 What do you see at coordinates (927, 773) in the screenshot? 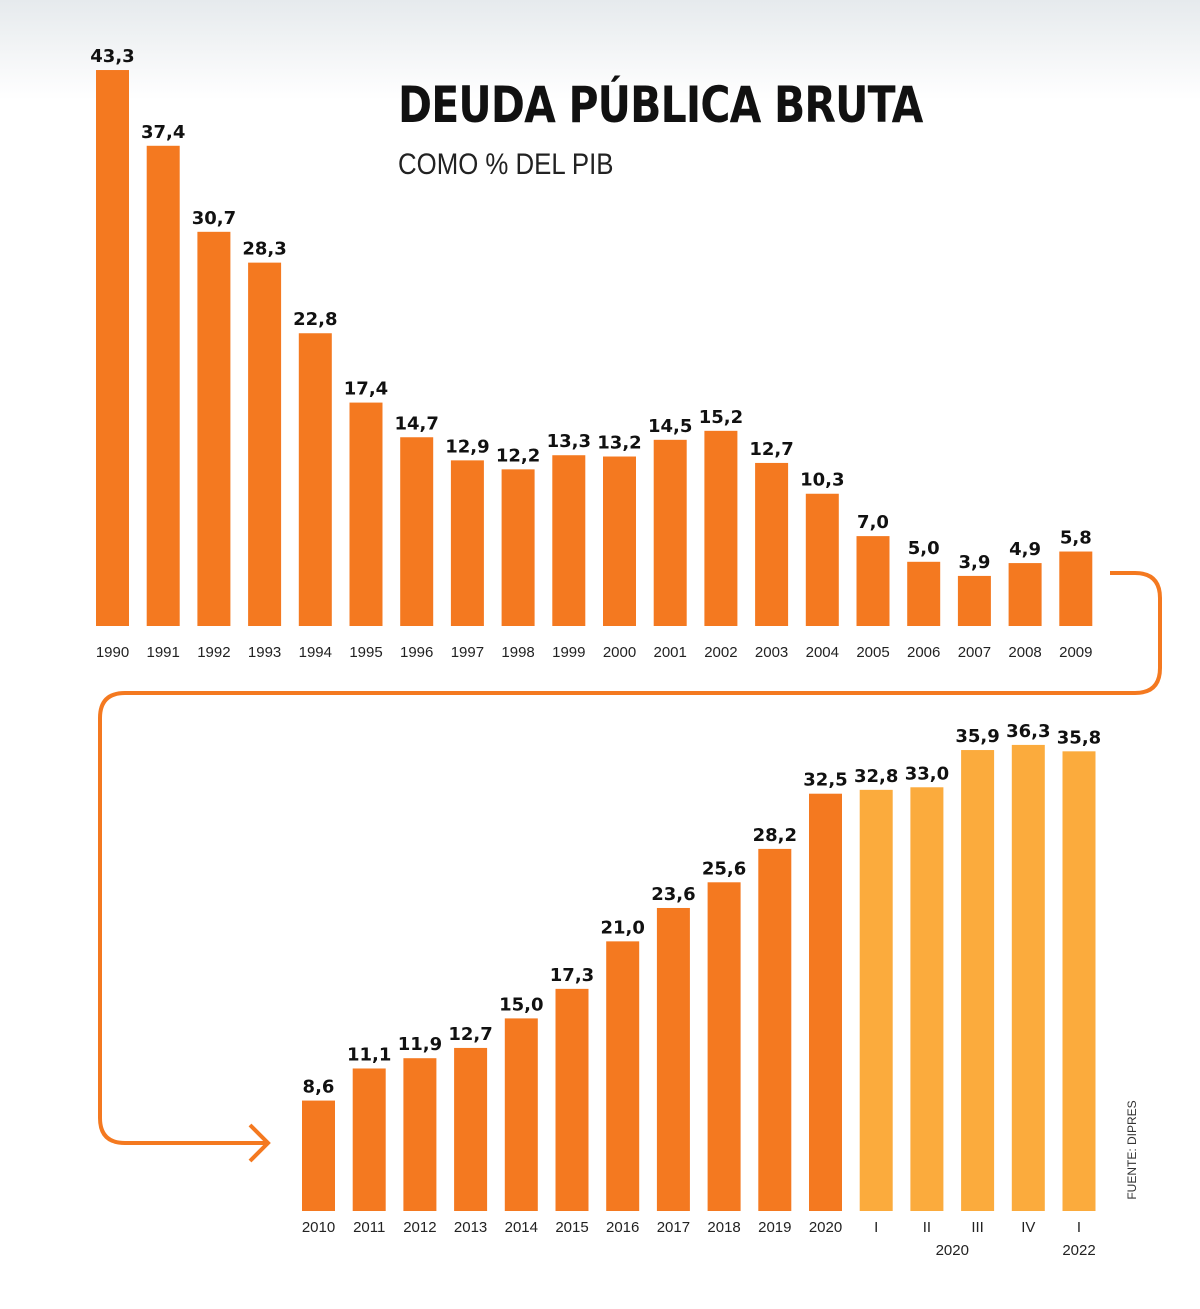
I see `value-label: 33,0` at bounding box center [927, 773].